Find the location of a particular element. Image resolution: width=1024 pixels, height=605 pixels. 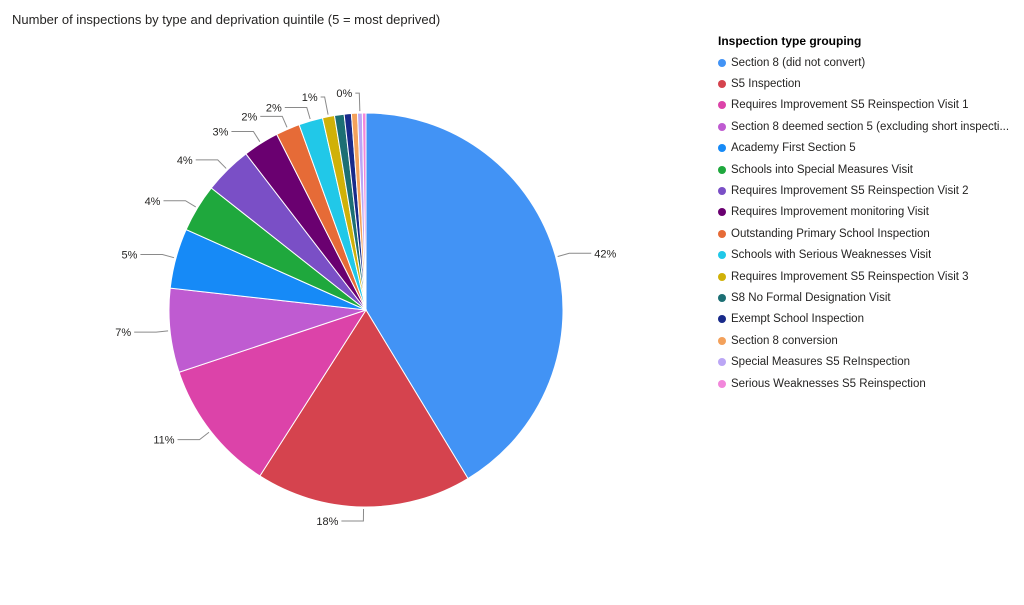

legend-item: Section 8 (did not convert) is located at coordinates (868, 62).